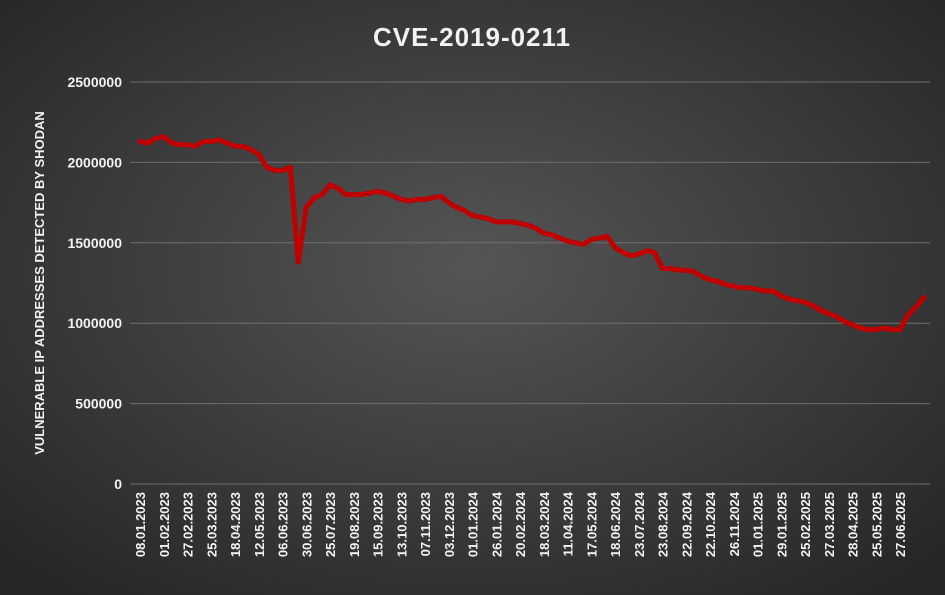  Describe the element at coordinates (758, 524) in the screenshot. I see `x-tick-label: 01.01.2025` at that location.